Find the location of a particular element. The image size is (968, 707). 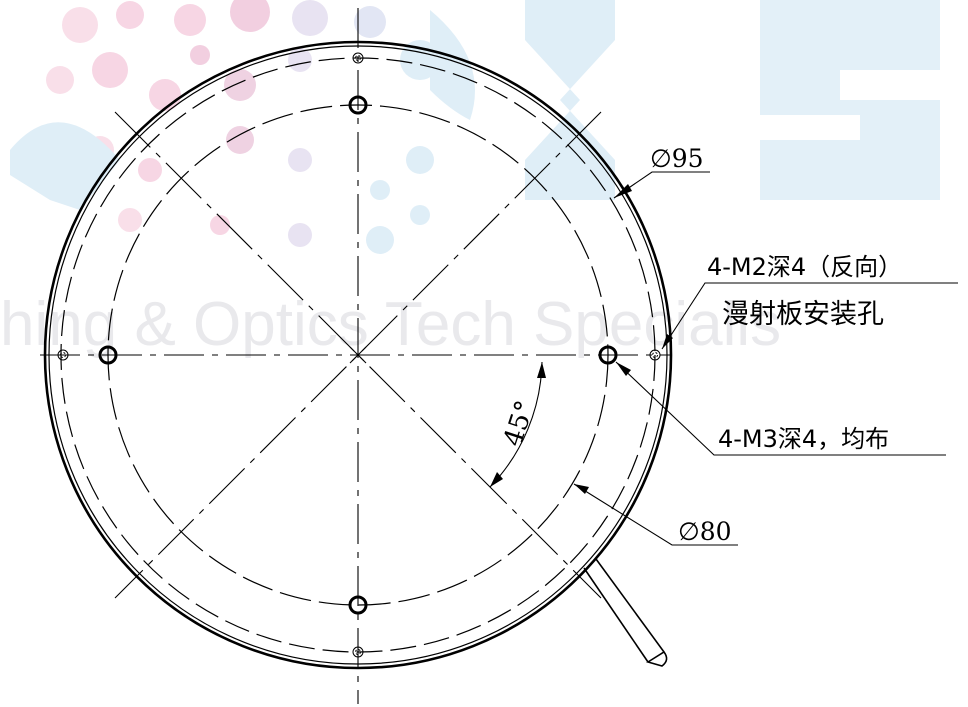

m3-hole-left is located at coordinates (108, 355).